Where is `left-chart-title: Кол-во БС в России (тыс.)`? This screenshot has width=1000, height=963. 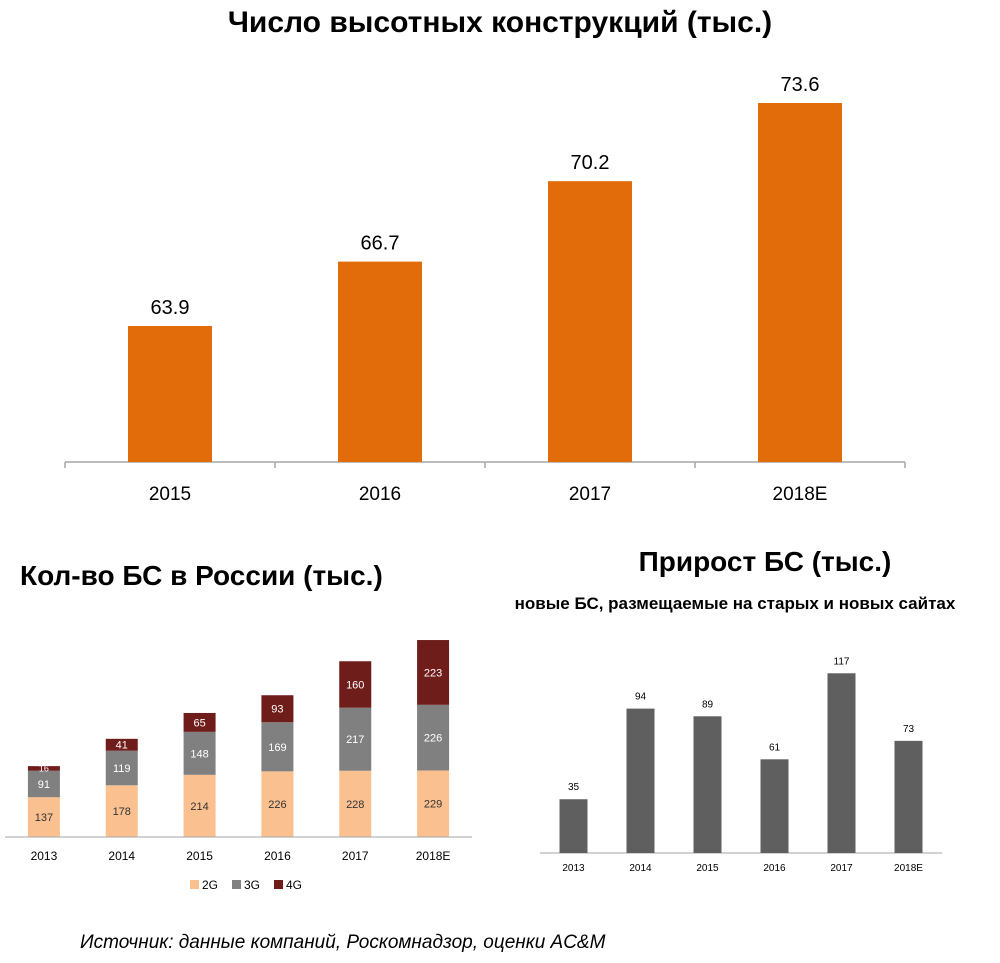 left-chart-title: Кол-во БС в России (тыс.) is located at coordinates (201, 575).